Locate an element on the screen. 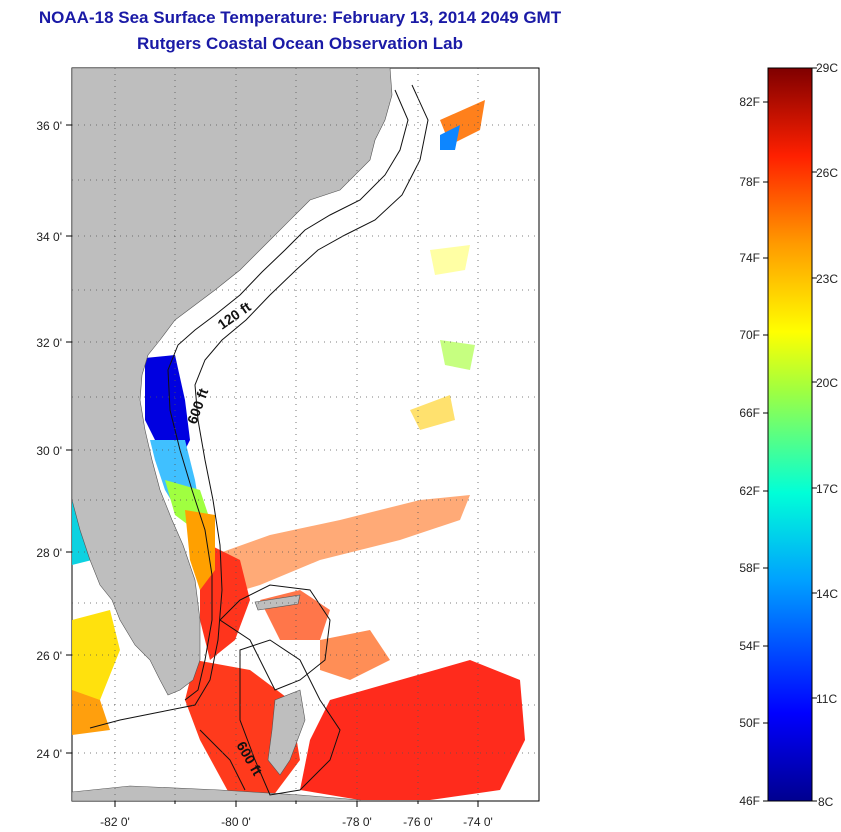 This screenshot has width=841, height=832. lat-label: 30 0' is located at coordinates (49, 451).